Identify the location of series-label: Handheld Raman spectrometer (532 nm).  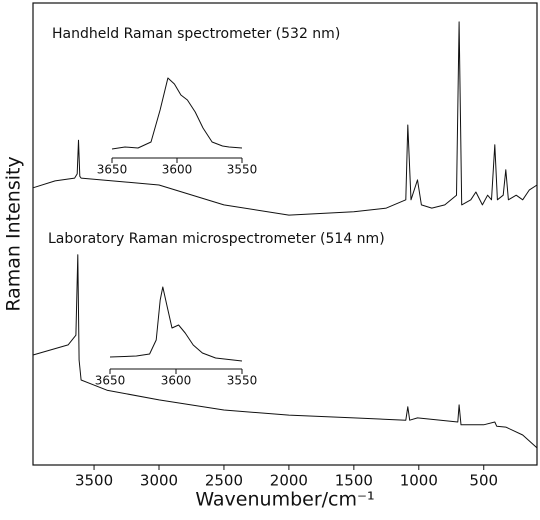
(196, 34).